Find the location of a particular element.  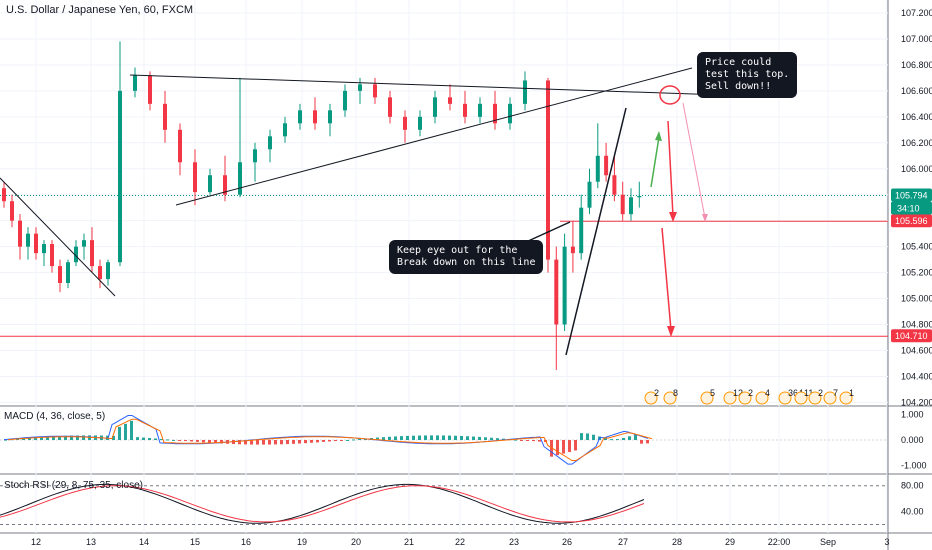

green-up-arrow is located at coordinates (655, 162).